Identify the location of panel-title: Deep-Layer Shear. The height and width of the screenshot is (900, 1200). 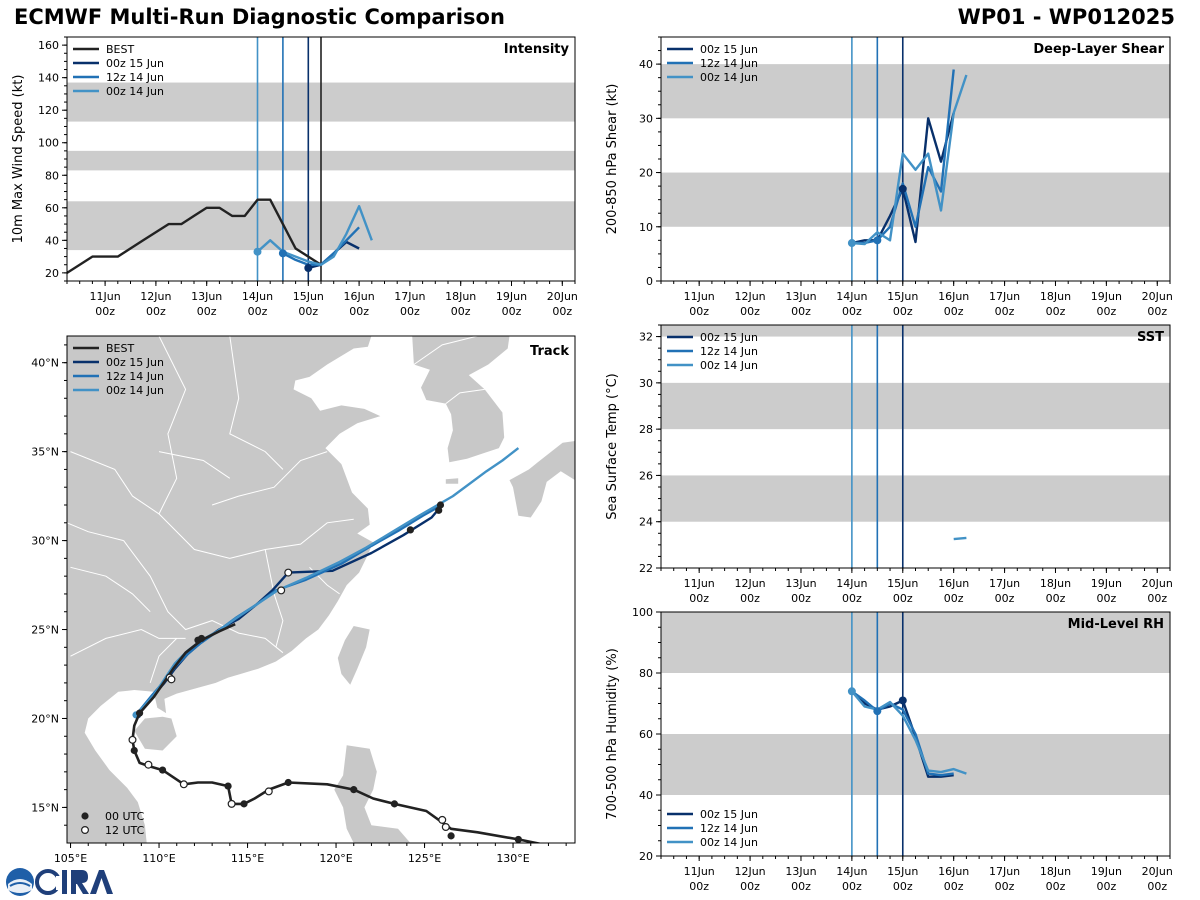
(1098, 49).